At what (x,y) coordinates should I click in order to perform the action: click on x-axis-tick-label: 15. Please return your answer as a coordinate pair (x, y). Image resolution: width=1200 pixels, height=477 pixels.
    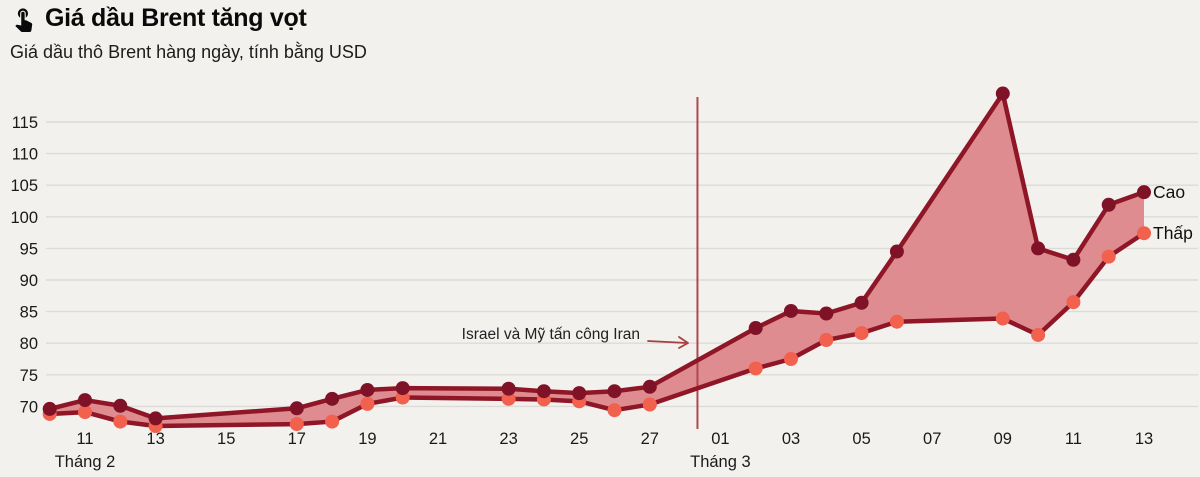
    Looking at the image, I should click on (226, 439).